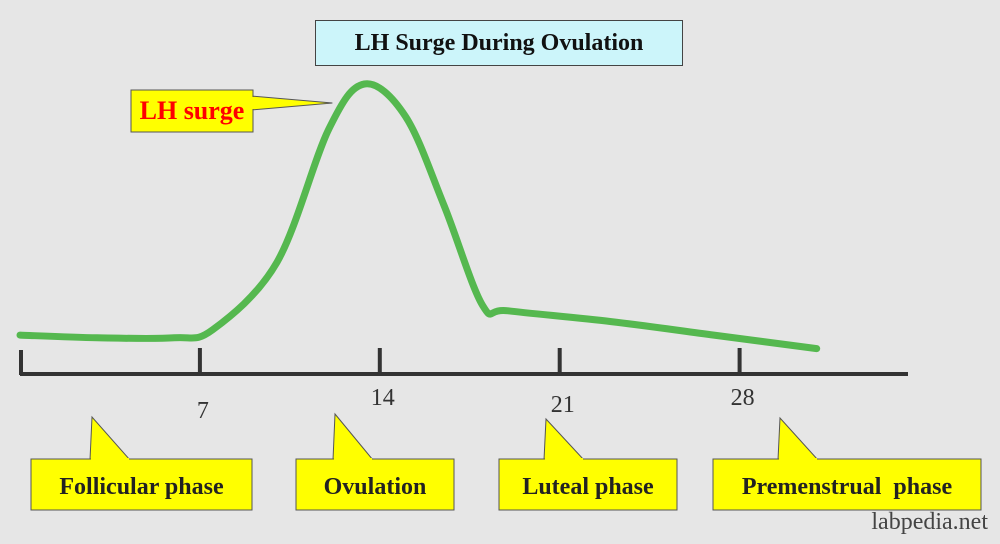 This screenshot has height=544, width=1000. Describe the element at coordinates (383, 398) in the screenshot. I see `x-tick-label: 14` at that location.